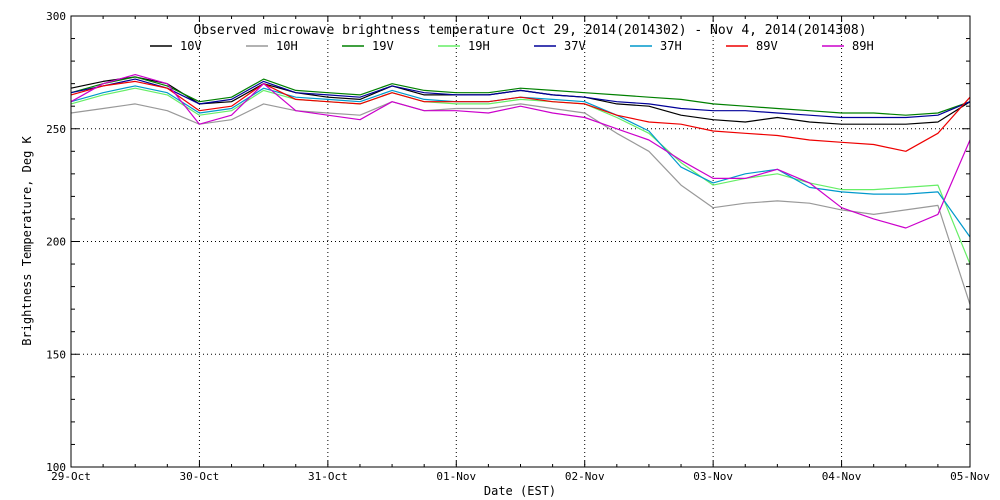  I want to click on legend-label-19v: 19V, so click(383, 46).